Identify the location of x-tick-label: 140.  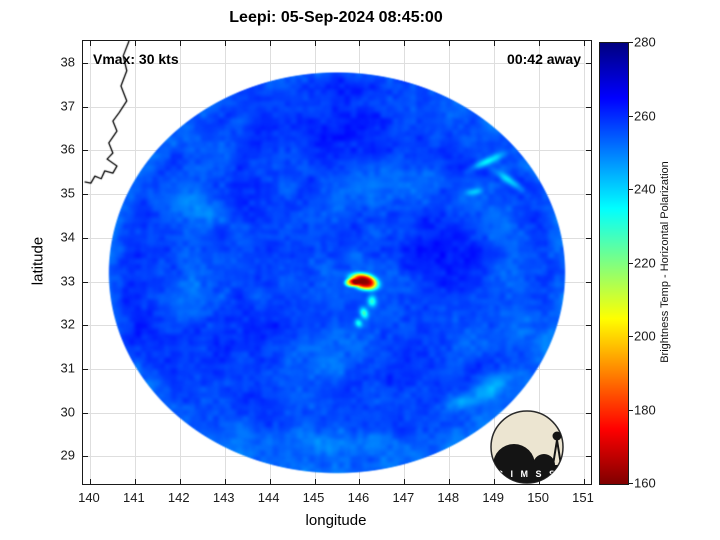
(89, 497).